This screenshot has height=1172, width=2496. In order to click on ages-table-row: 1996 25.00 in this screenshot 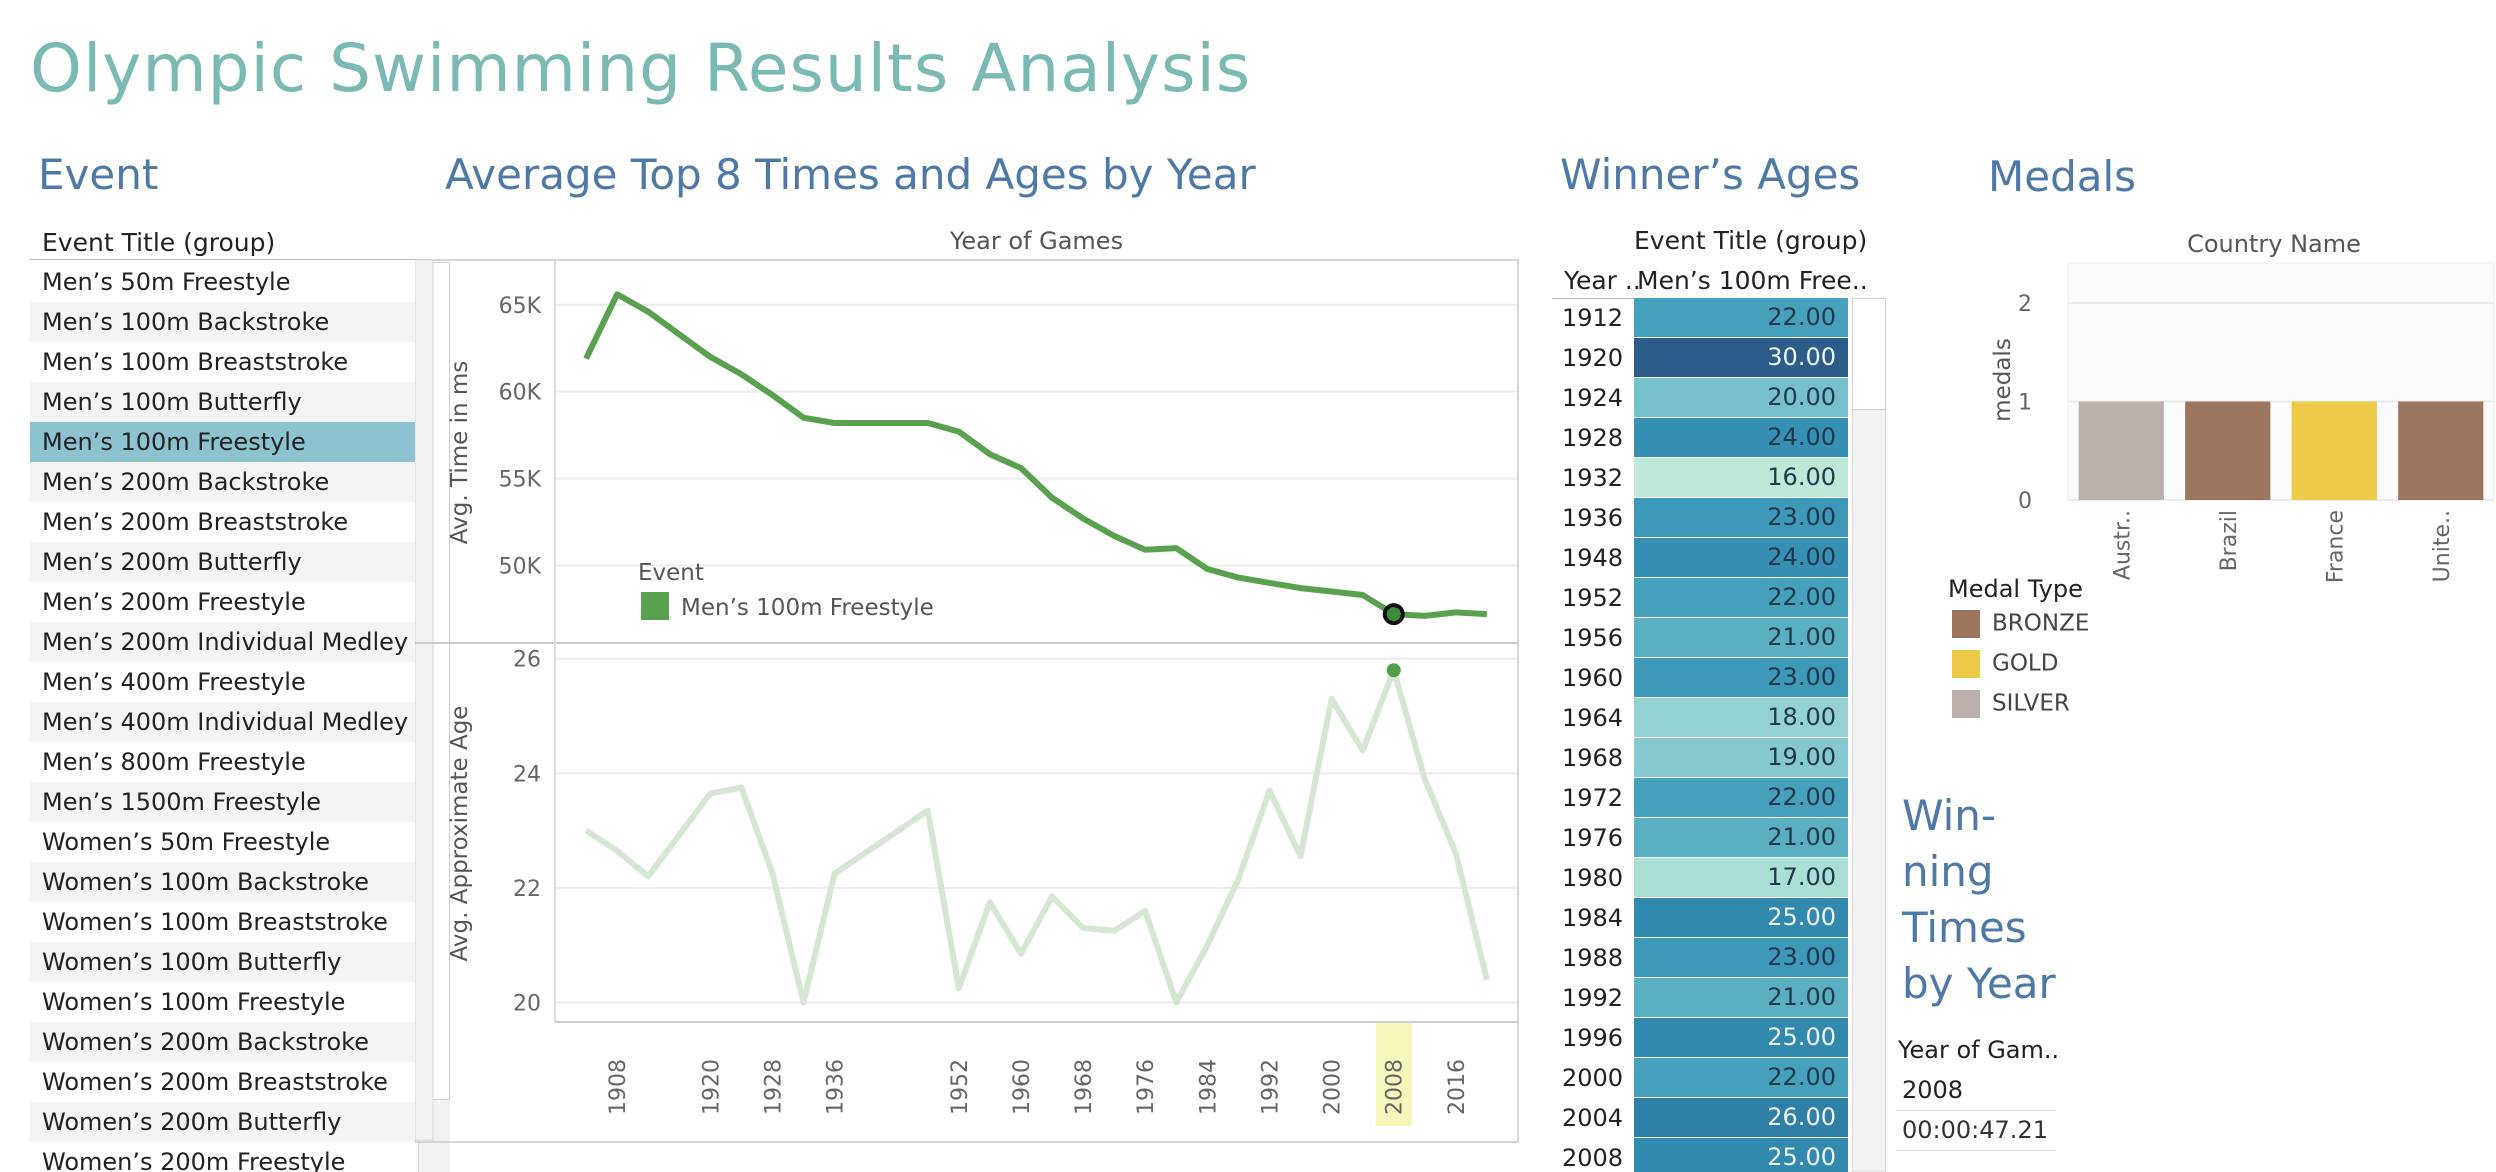, I will do `click(1701, 1038)`.